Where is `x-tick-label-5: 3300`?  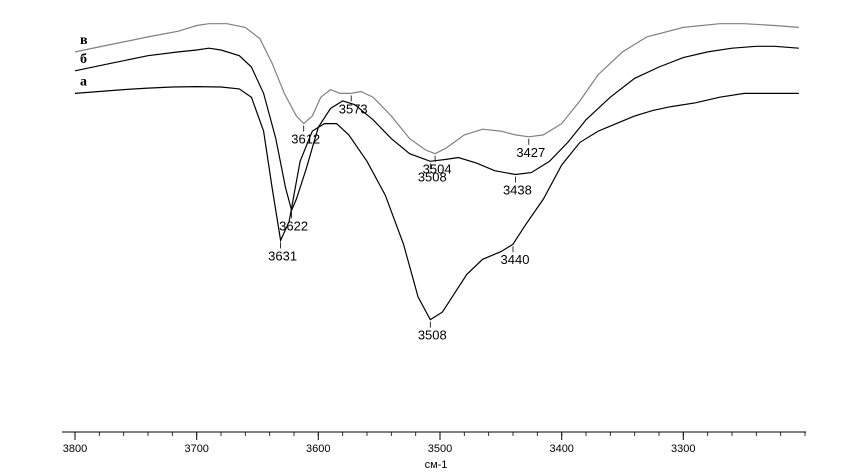 x-tick-label-5: 3300 is located at coordinates (683, 449).